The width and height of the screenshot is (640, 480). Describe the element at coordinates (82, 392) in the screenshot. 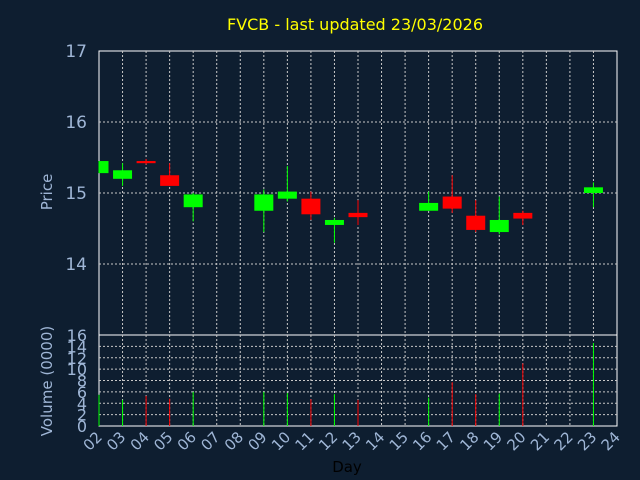

I see `volume-tick-label: 6` at that location.